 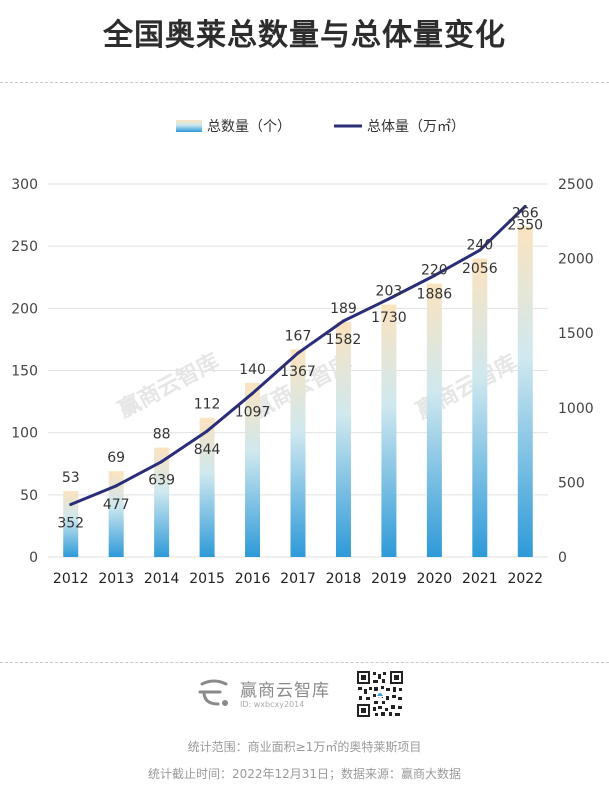 What do you see at coordinates (416, 127) in the screenshot?
I see `legend-line-label: 总体量（万㎡）` at bounding box center [416, 127].